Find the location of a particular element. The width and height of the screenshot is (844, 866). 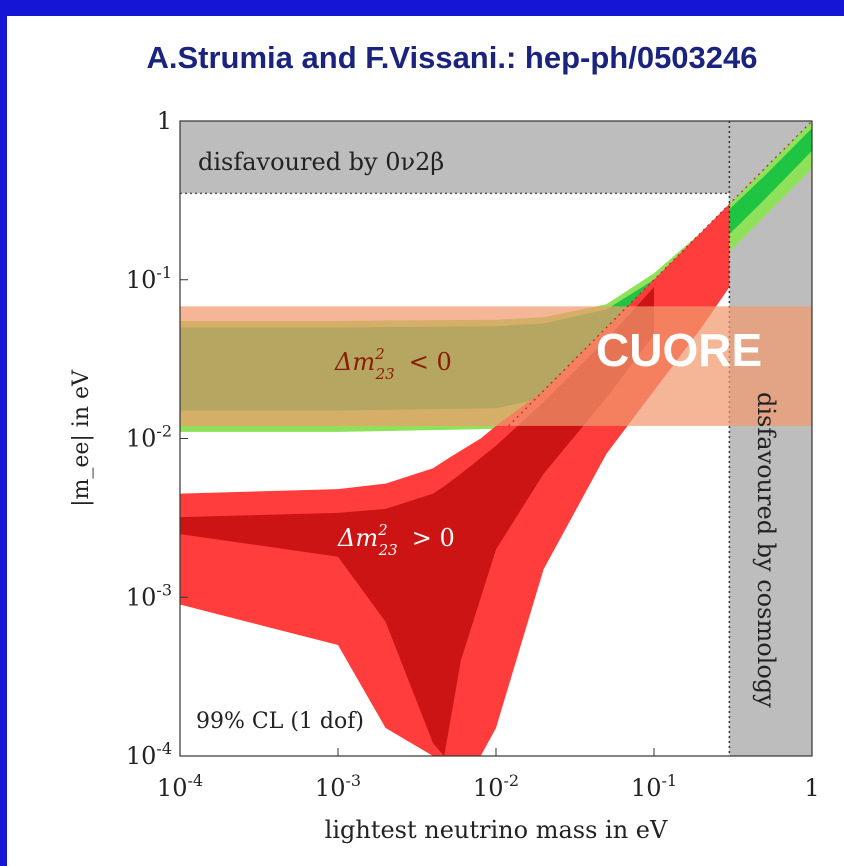

label-normal-hierarchy: Δm2 23 > 0 is located at coordinates (396, 540).